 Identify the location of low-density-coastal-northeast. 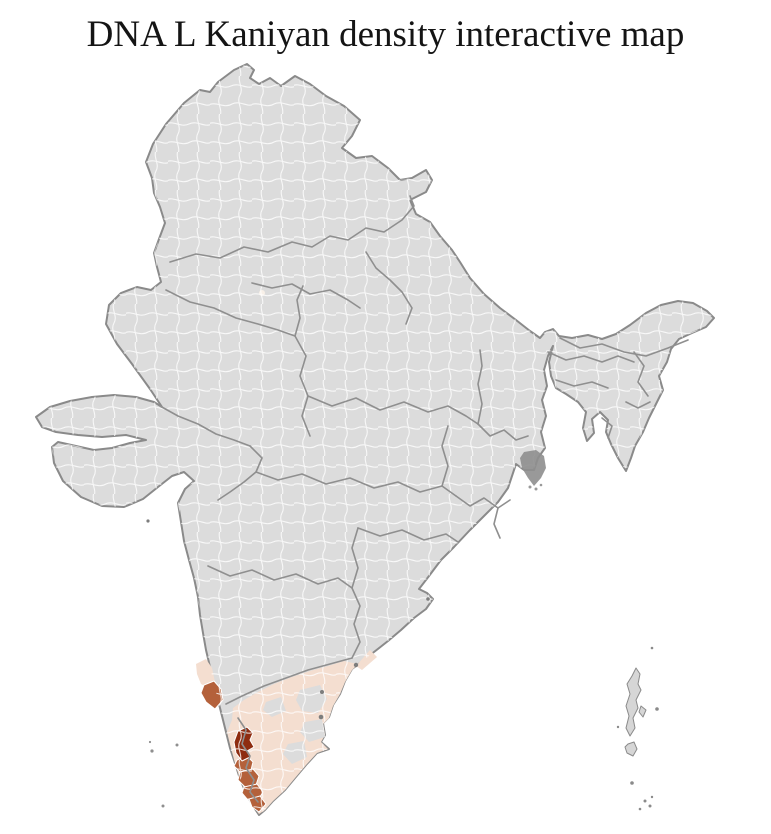
(366, 660).